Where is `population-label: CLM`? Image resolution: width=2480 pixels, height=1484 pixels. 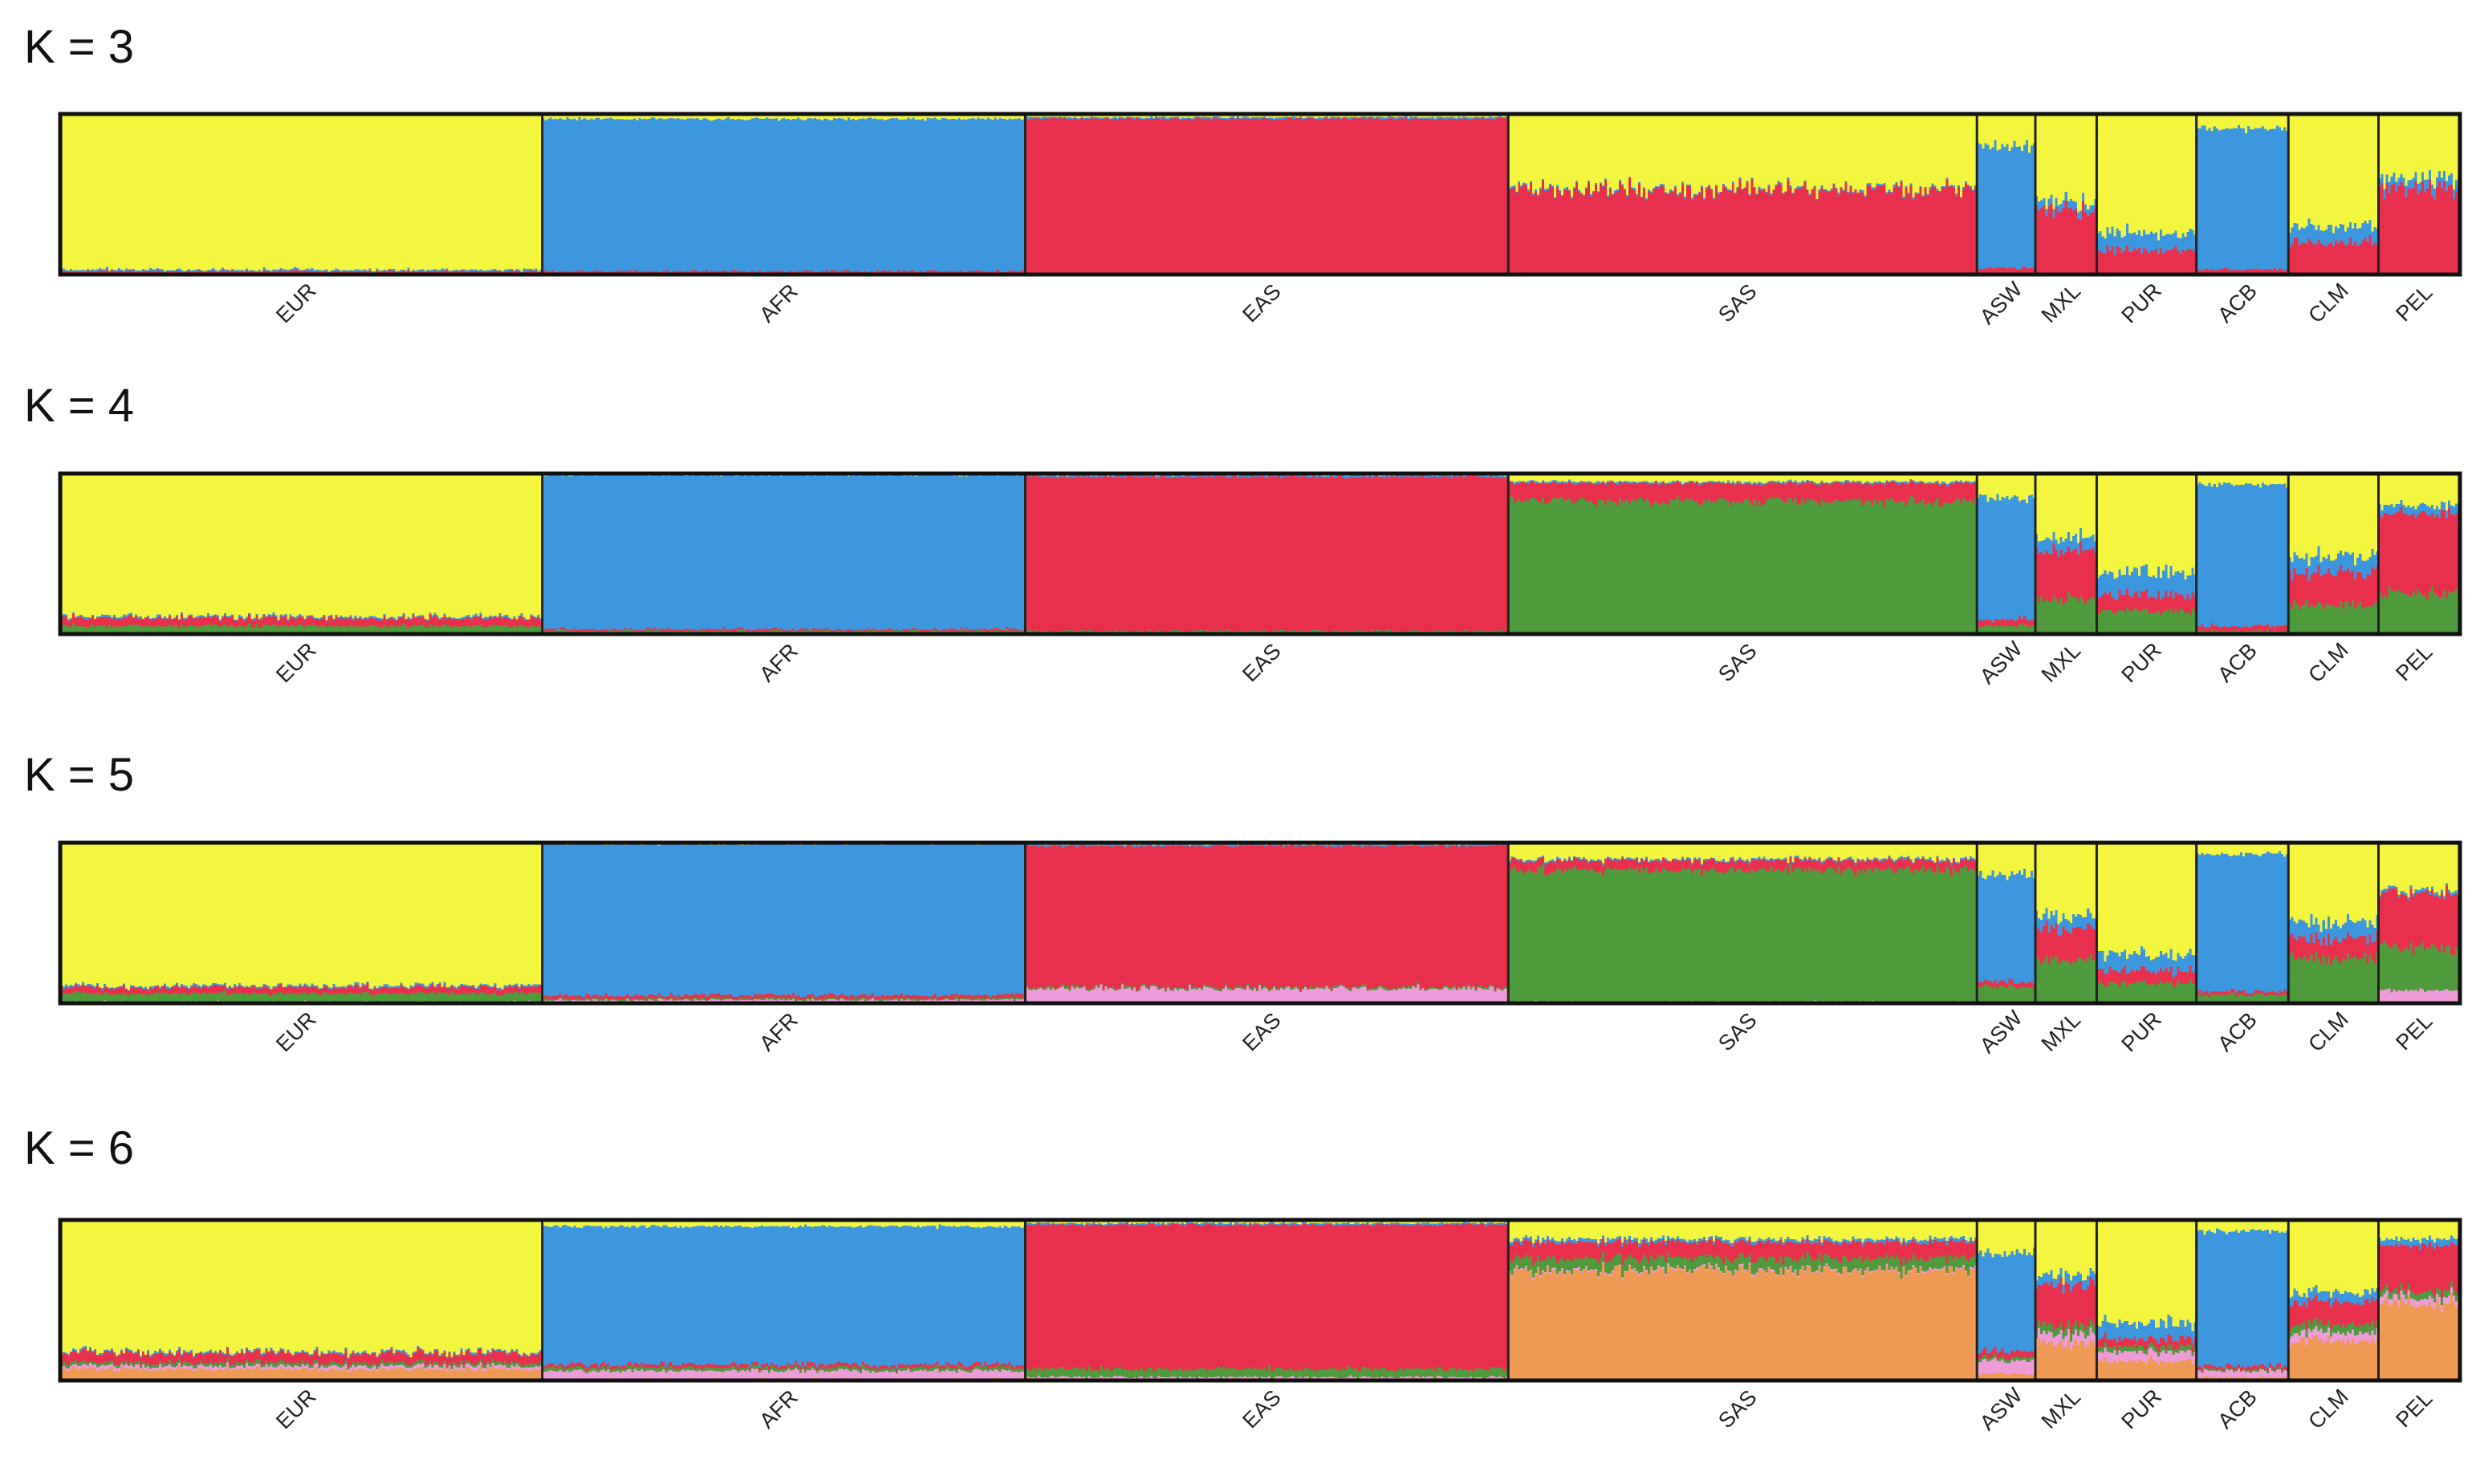 population-label: CLM is located at coordinates (2328, 303).